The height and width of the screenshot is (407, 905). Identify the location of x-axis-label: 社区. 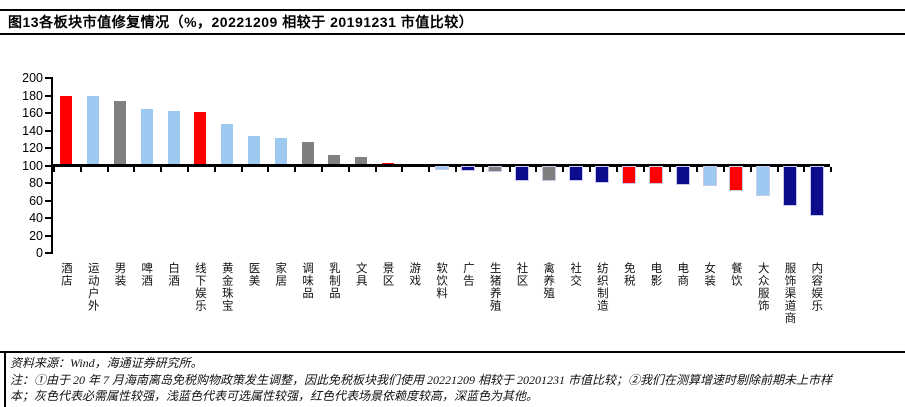
(521, 274).